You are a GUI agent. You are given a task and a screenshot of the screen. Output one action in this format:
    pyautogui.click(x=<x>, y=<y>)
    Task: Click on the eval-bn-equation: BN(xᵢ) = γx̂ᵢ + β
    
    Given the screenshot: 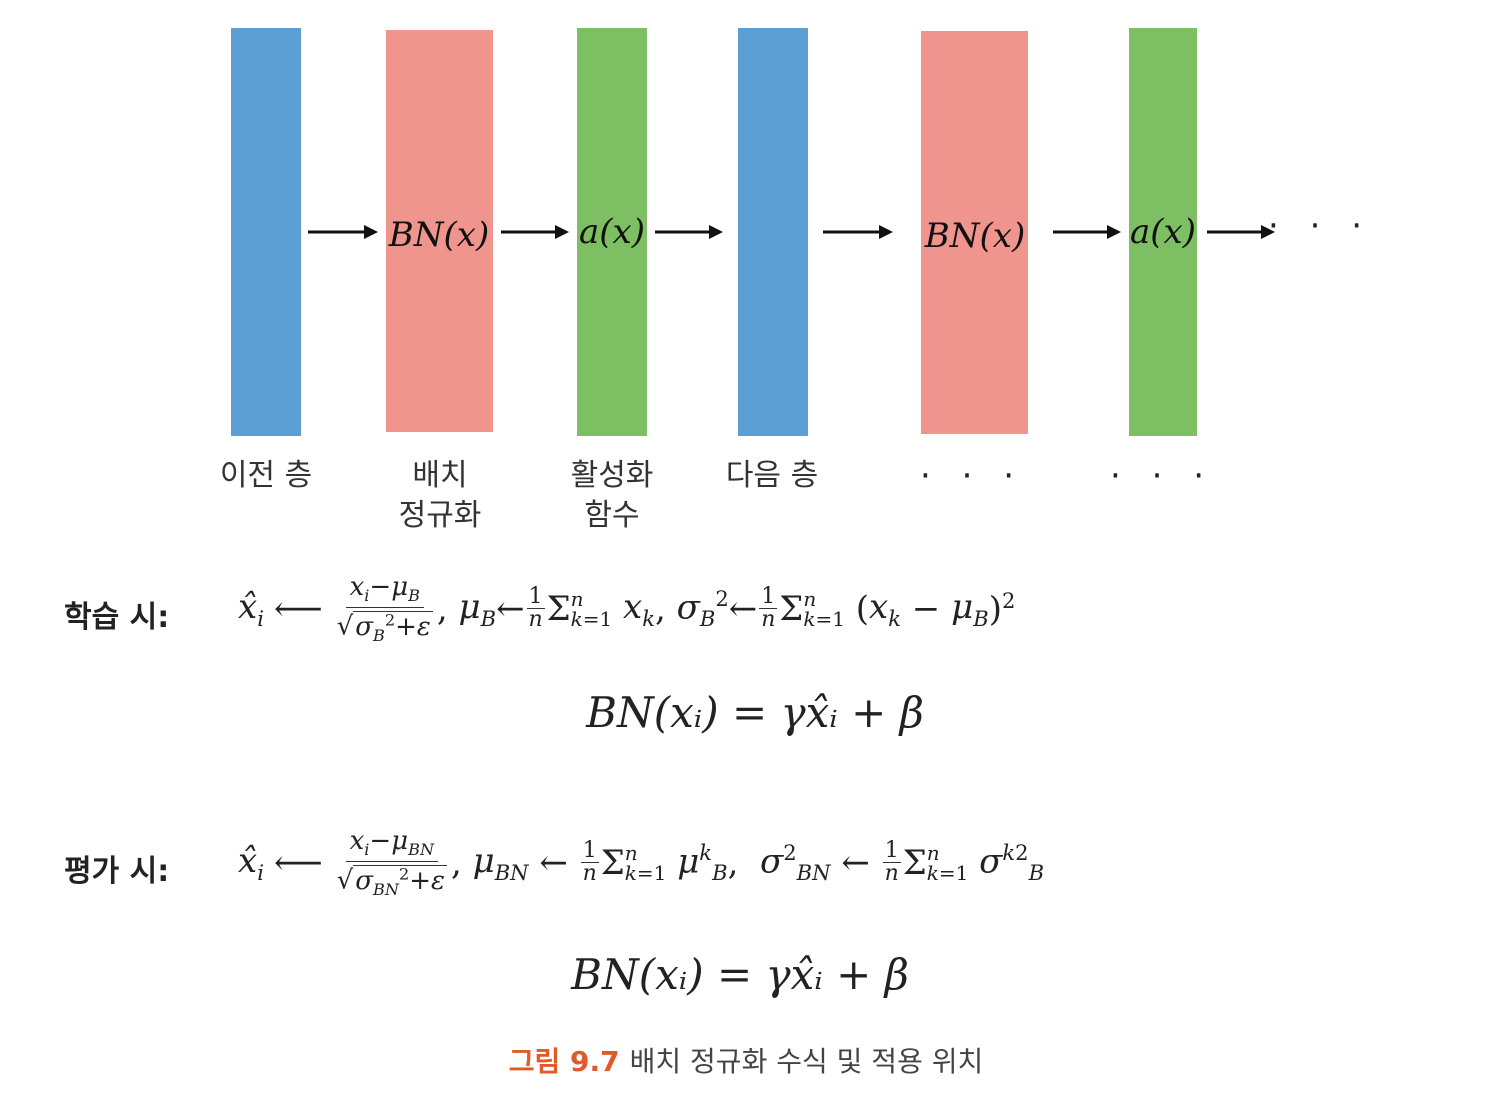 What is the action you would take?
    pyautogui.click(x=740, y=974)
    